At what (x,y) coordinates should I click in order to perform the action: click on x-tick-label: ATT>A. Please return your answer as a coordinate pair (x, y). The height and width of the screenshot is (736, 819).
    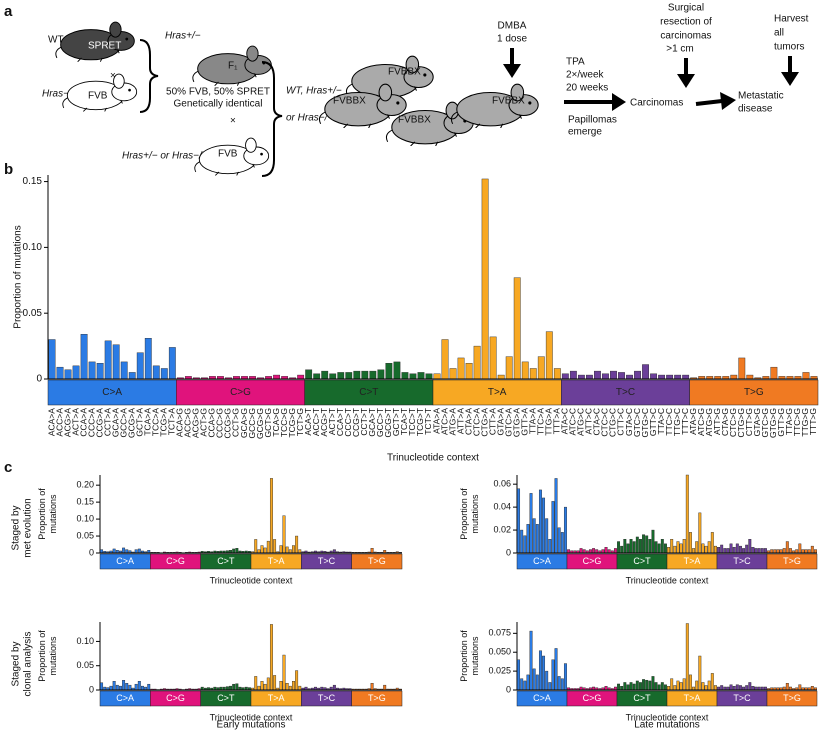
    Looking at the image, I should click on (460, 421).